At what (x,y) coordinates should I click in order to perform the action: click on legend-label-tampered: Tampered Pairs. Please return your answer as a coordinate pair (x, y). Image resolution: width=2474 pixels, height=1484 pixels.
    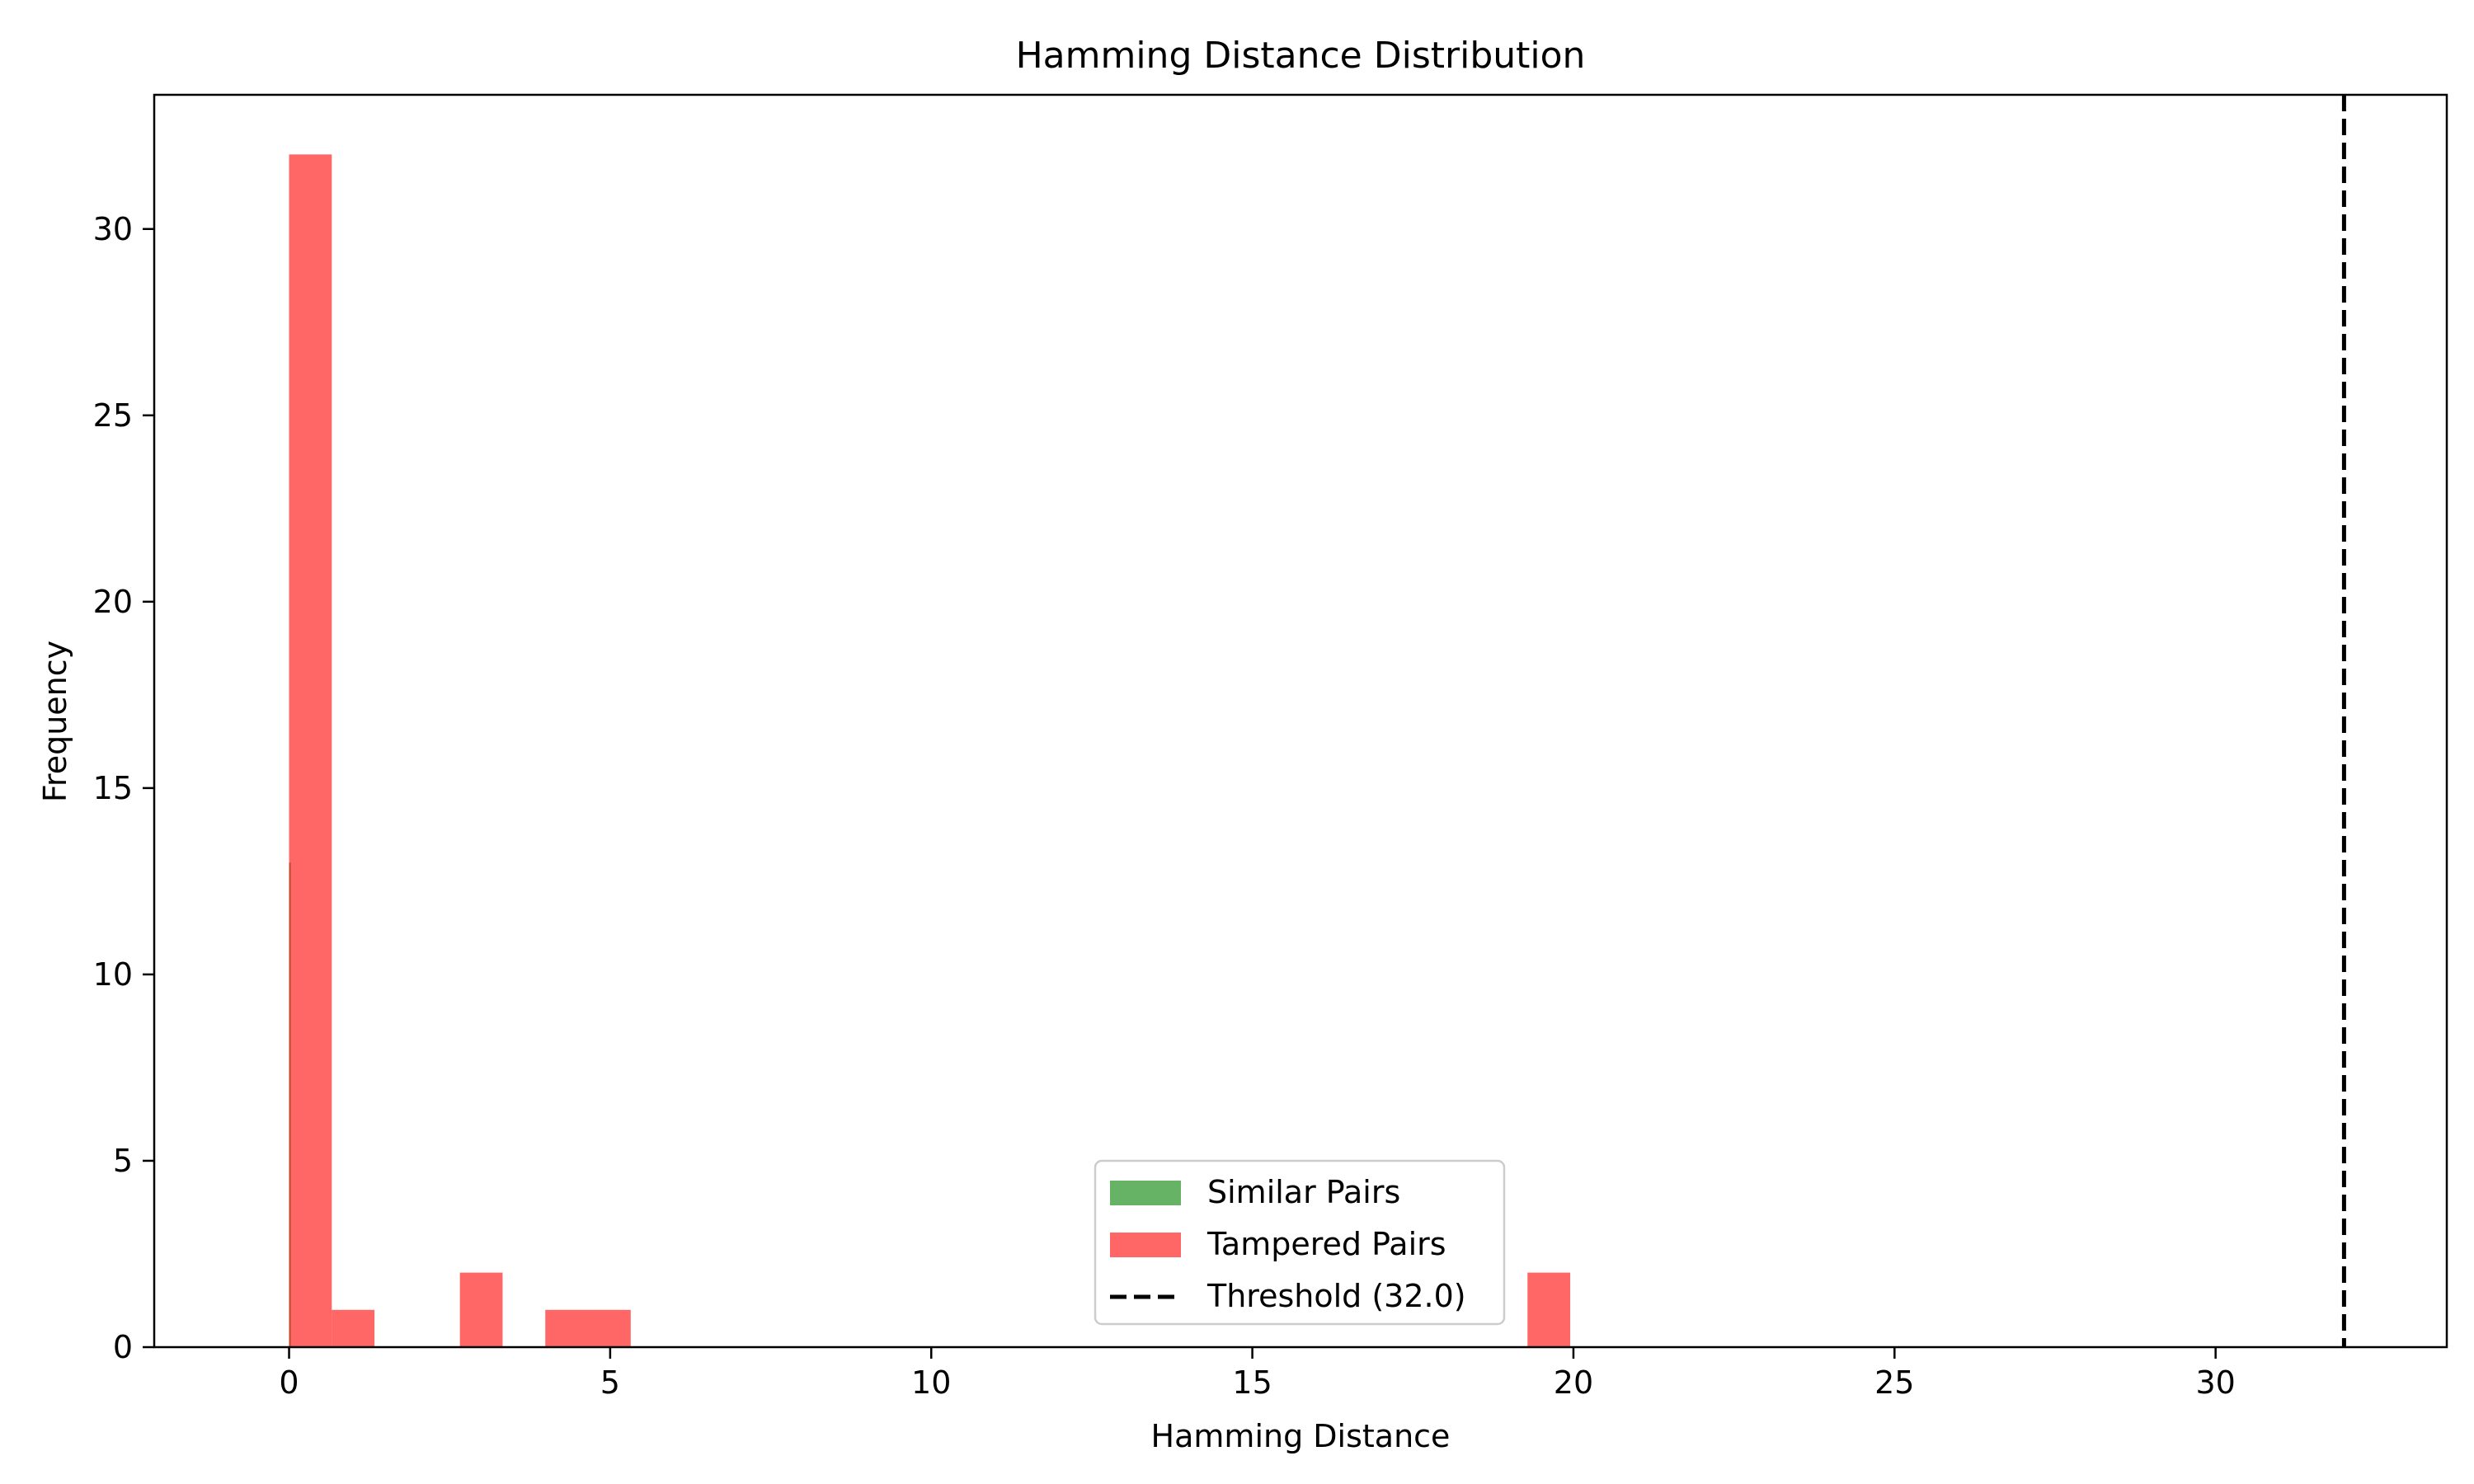
    Looking at the image, I should click on (1326, 1244).